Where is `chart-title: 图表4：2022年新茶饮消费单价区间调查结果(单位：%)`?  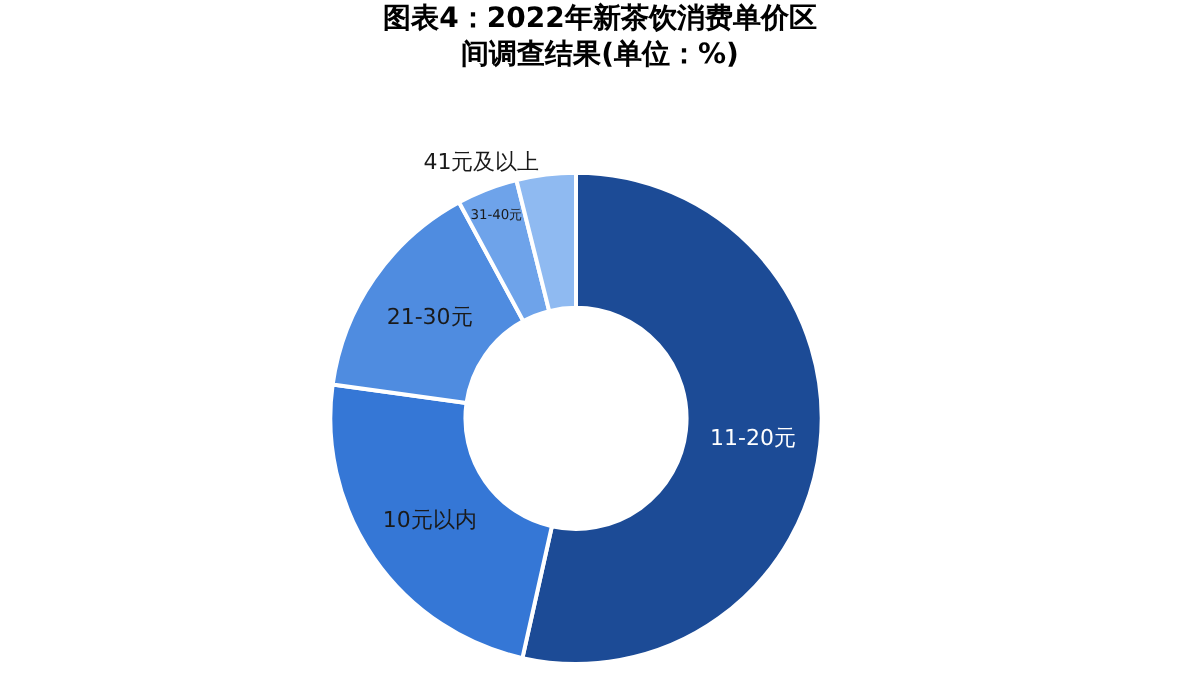 chart-title: 图表4：2022年新茶饮消费单价区间调查结果(单位：%) is located at coordinates (600, 36).